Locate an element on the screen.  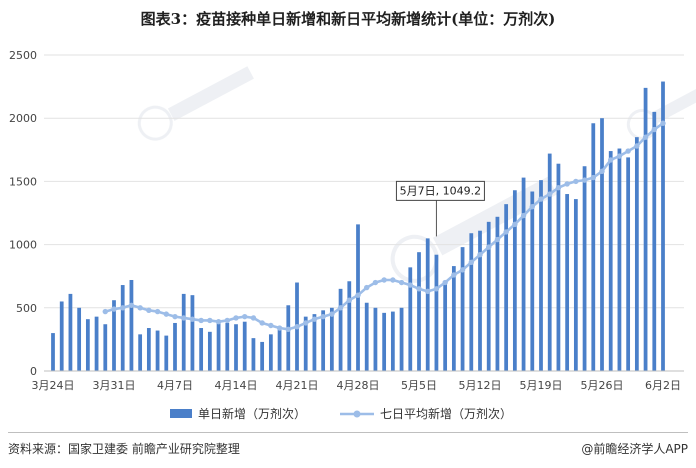
x-tick-label: 6月2日 is located at coordinates (663, 385).